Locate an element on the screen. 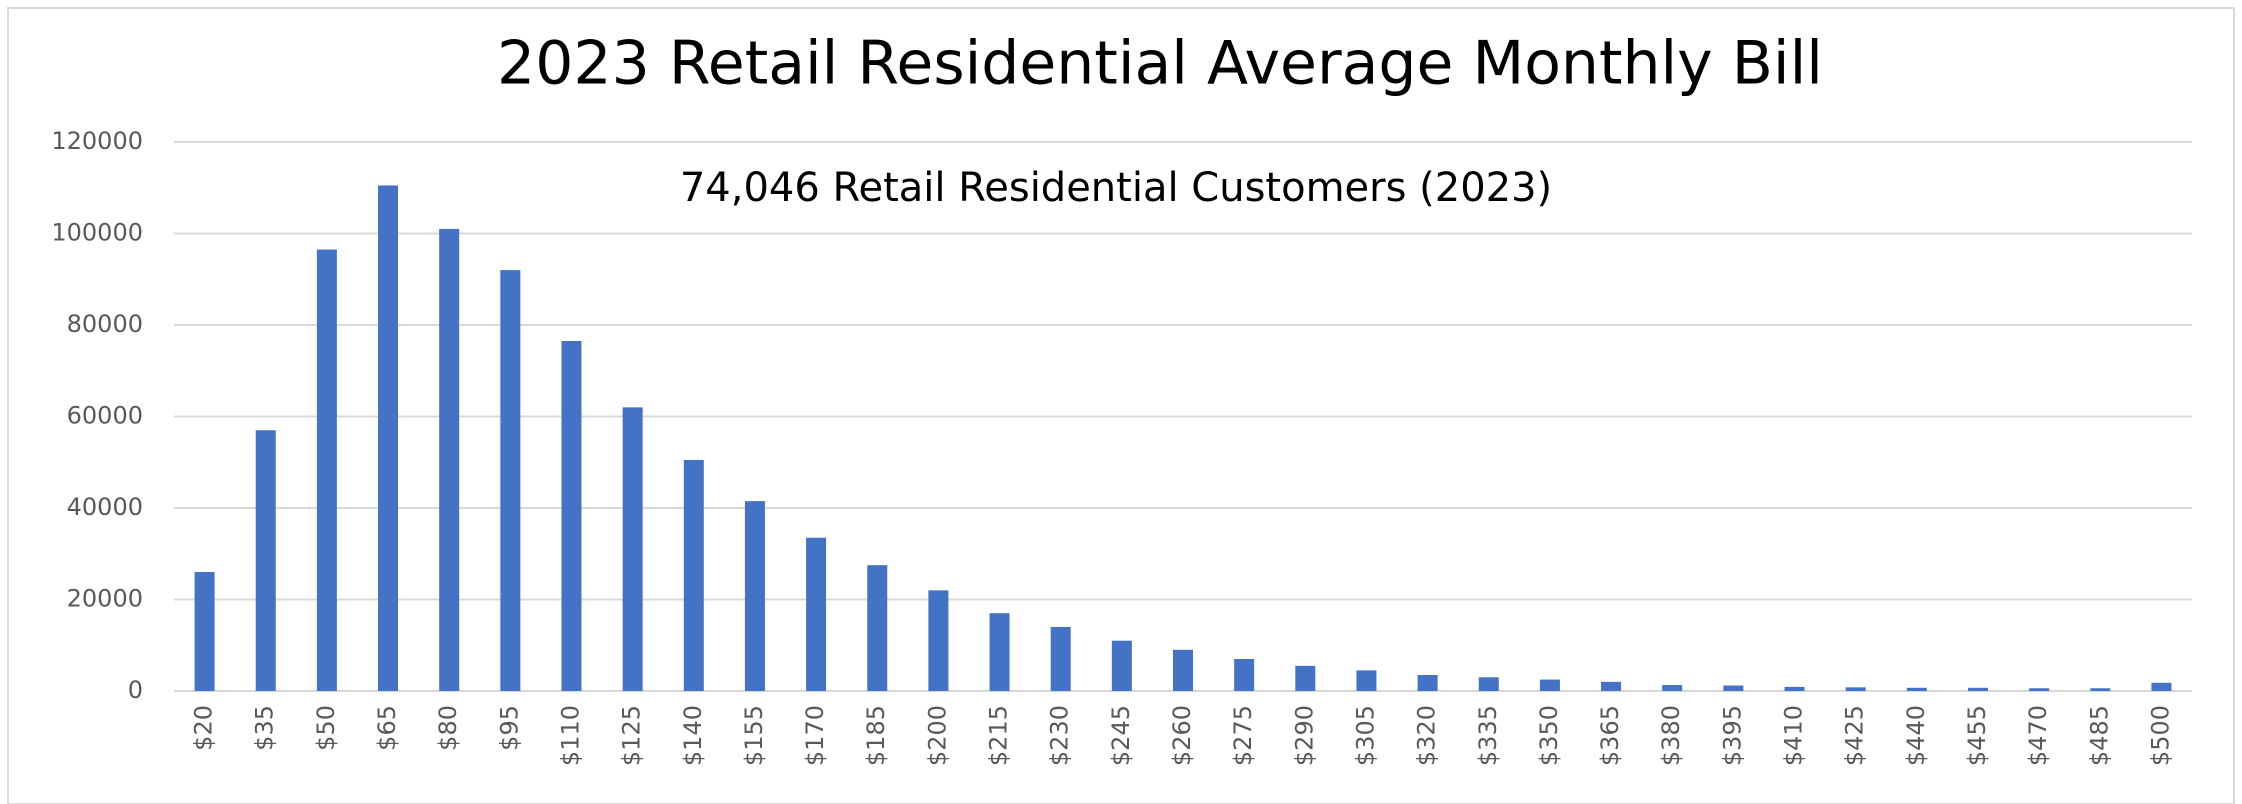 The width and height of the screenshot is (2242, 804). x-tick-label: $125 is located at coordinates (632, 735).